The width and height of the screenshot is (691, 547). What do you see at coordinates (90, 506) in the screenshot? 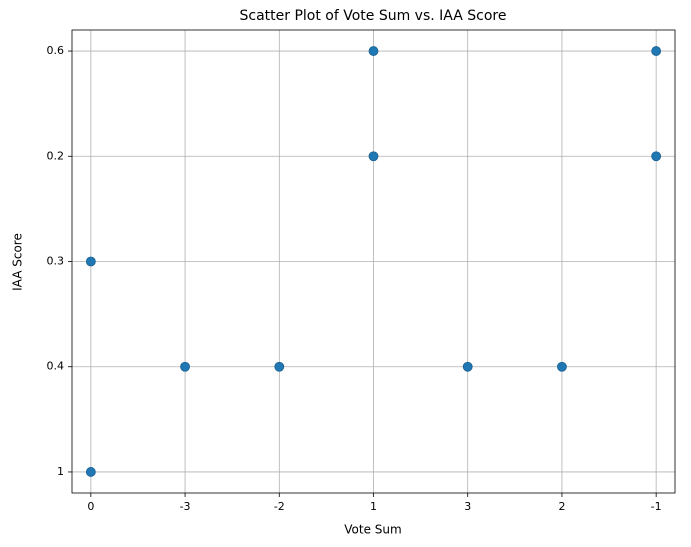
I see `x-tick-label: 0` at bounding box center [90, 506].